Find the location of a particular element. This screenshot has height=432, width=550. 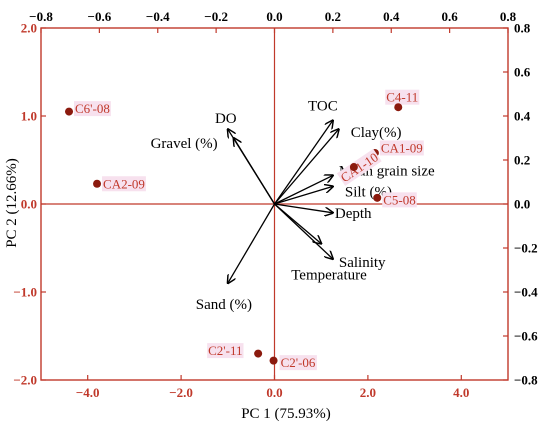

top-tick-label: −0.2 is located at coordinates (216, 16).